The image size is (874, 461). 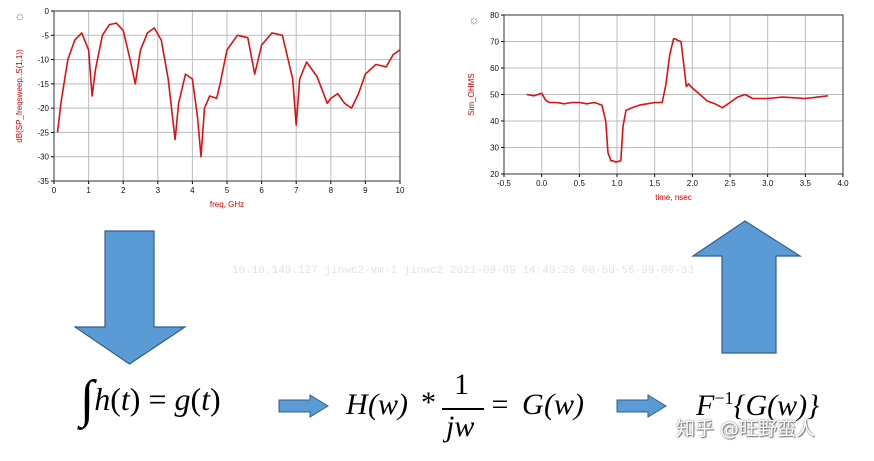 I want to click on x-tick-label: 8, so click(x=331, y=190).